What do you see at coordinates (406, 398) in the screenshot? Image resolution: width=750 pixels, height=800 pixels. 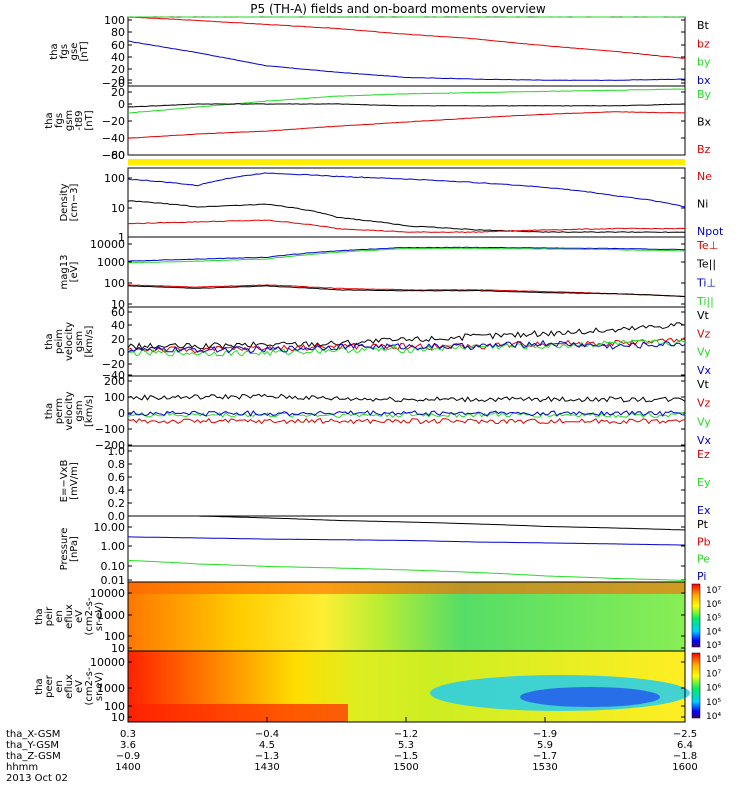 I see `series-perm-vel-Vt` at bounding box center [406, 398].